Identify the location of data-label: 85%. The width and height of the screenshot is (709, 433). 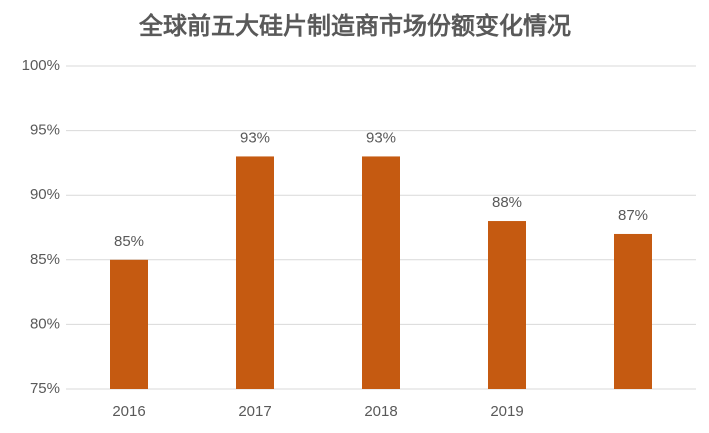
(129, 241).